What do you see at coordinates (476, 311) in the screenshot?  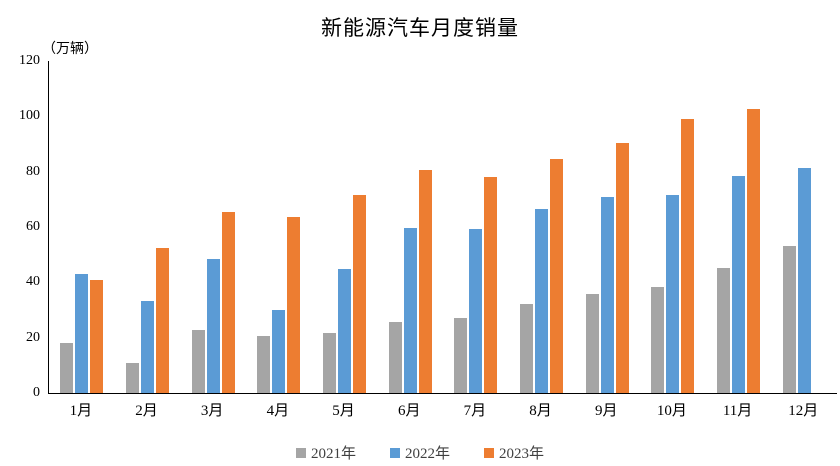 I see `bar-2022年-7月` at bounding box center [476, 311].